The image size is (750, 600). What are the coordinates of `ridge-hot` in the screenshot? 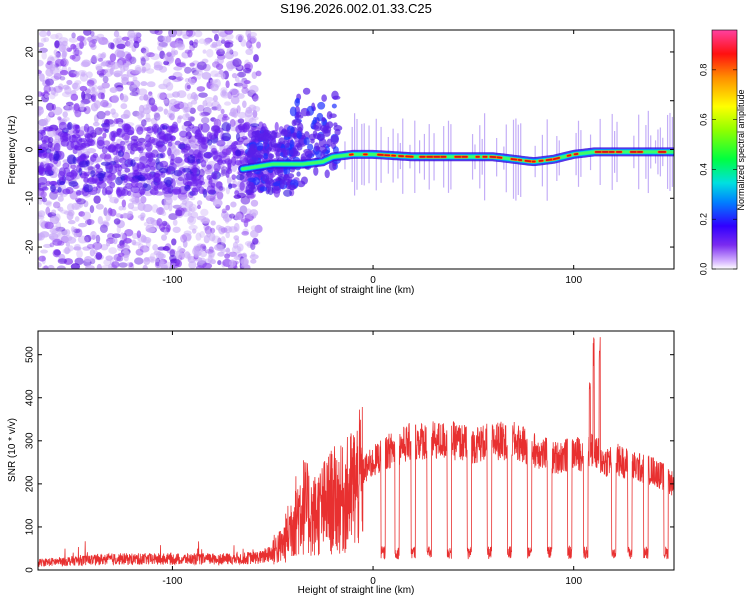 It's located at (528, 161).